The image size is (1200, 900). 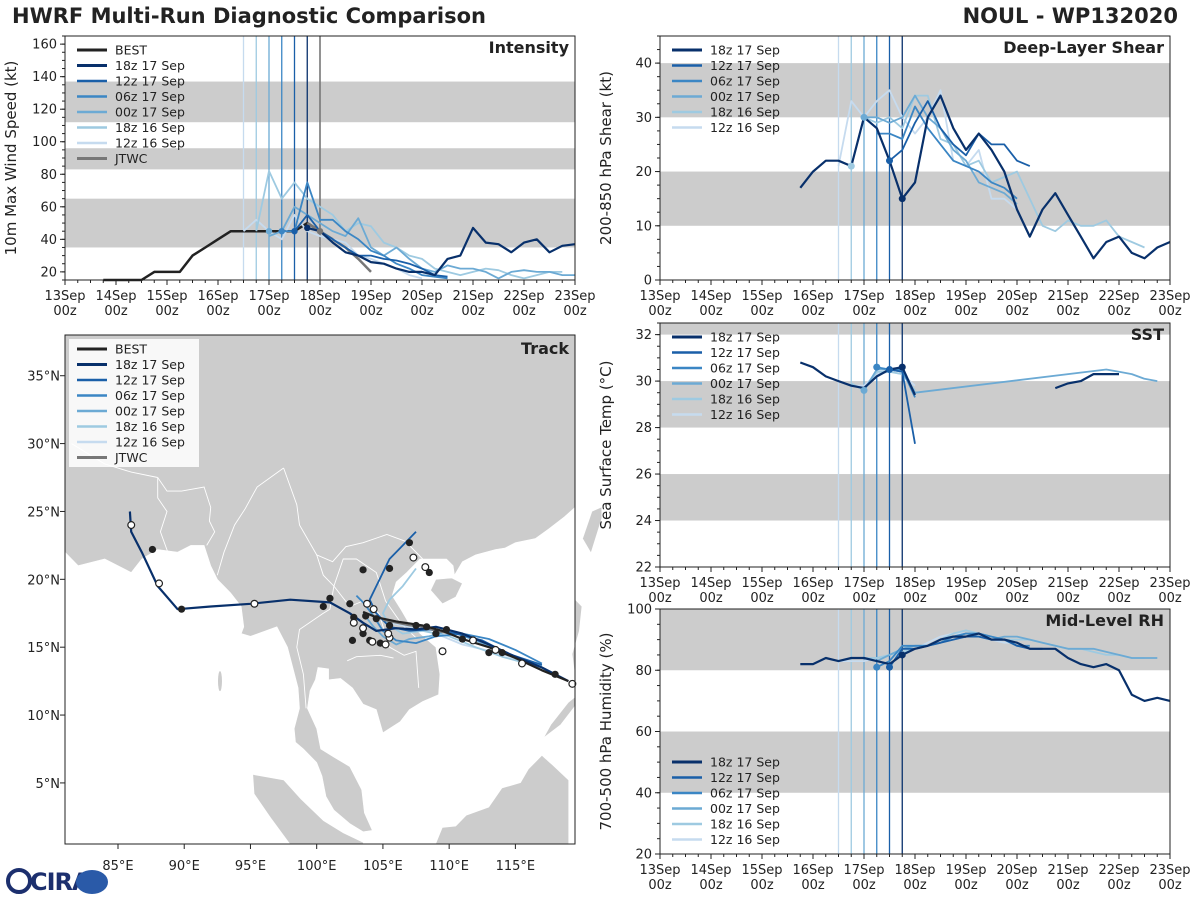 I want to click on y-tick-label: 160, so click(x=44, y=45).